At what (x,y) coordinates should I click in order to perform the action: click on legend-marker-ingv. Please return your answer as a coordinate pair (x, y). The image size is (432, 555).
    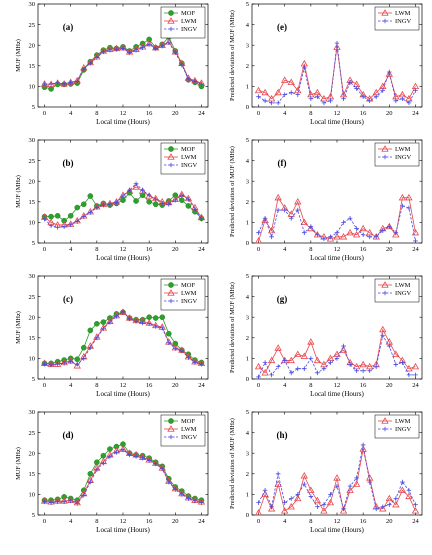
    Looking at the image, I should click on (171, 165).